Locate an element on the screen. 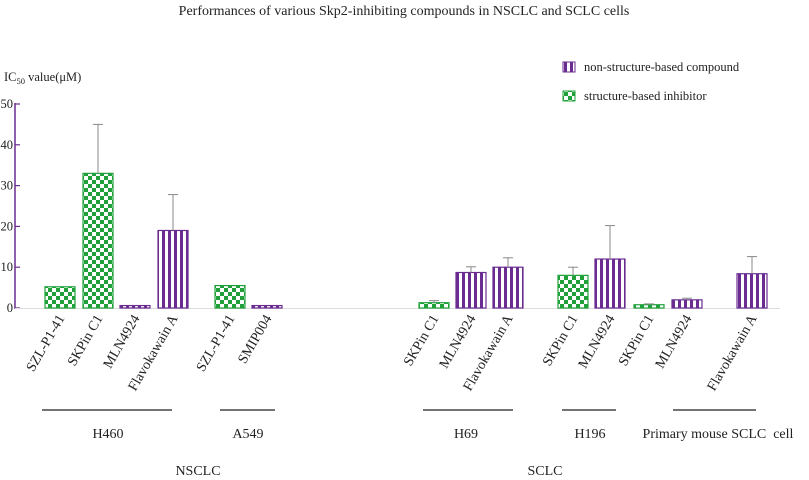  y-tick-label-5: 50 is located at coordinates (7, 104).